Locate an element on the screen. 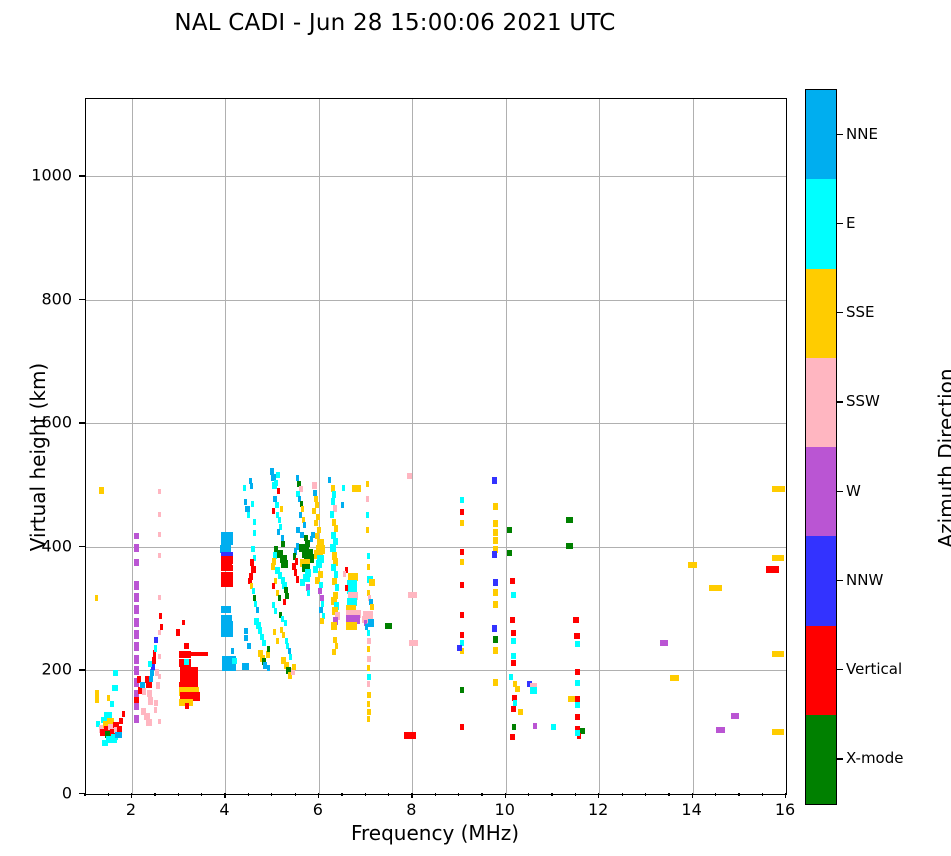 The image size is (951, 856). colorbar-segment-x-mode is located at coordinates (821, 759).